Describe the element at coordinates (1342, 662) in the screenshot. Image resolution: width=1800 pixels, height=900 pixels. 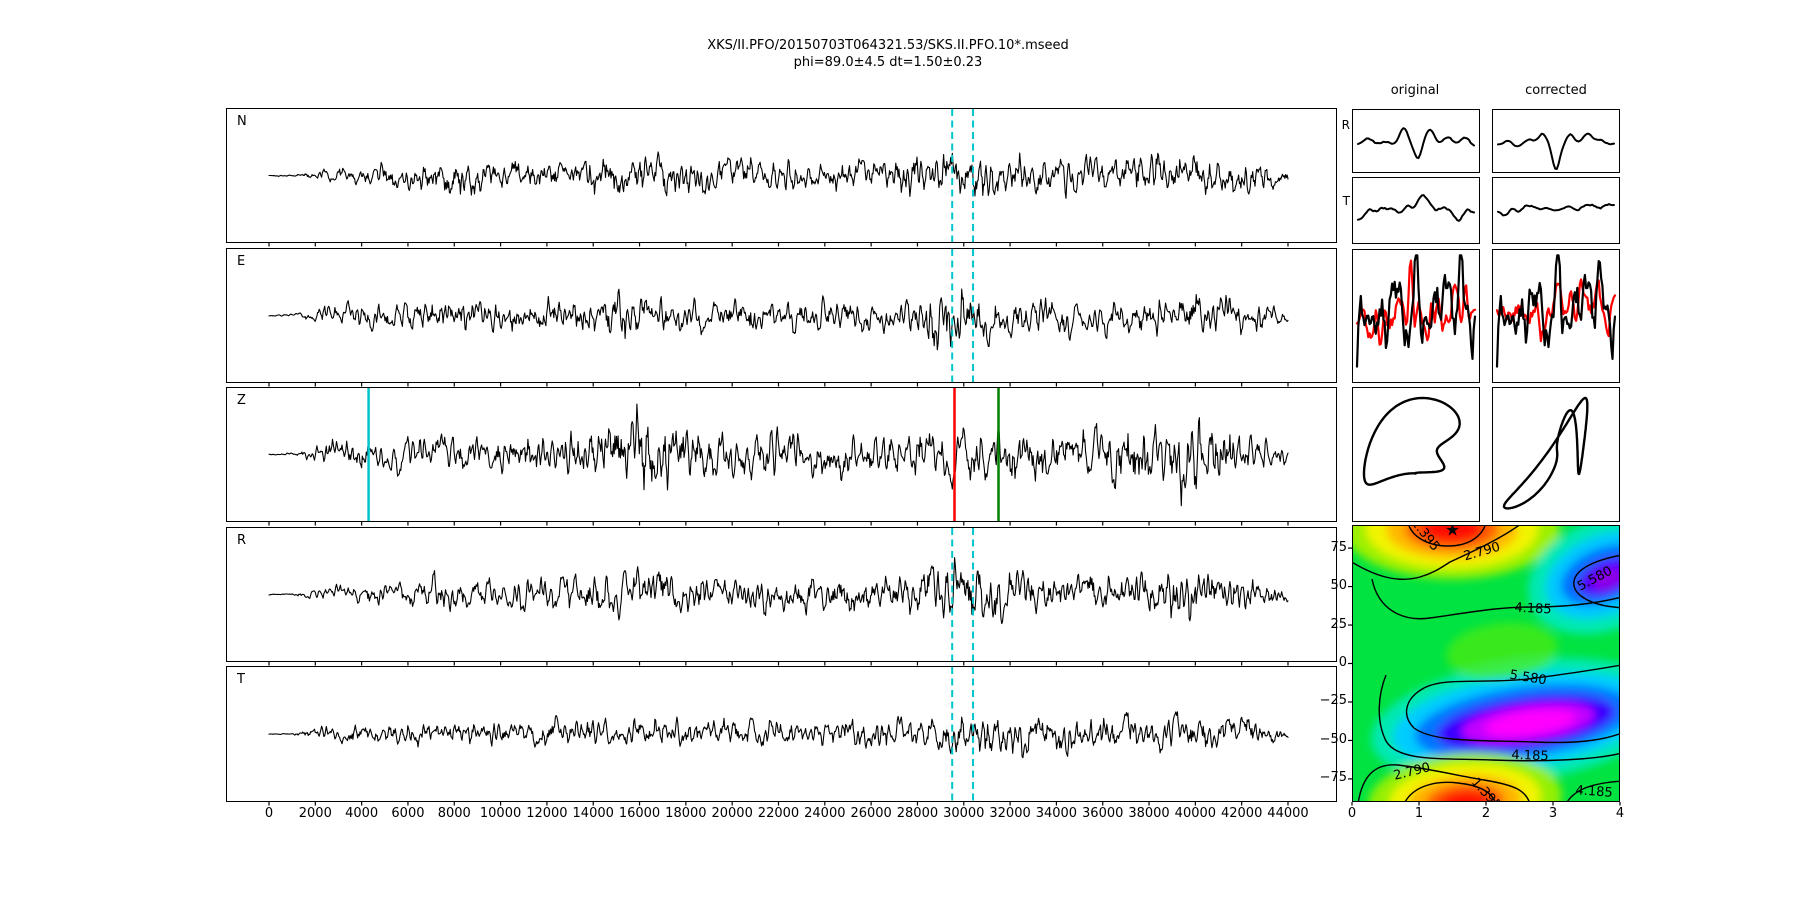
I see `contour-y-tick-label: 0` at that location.